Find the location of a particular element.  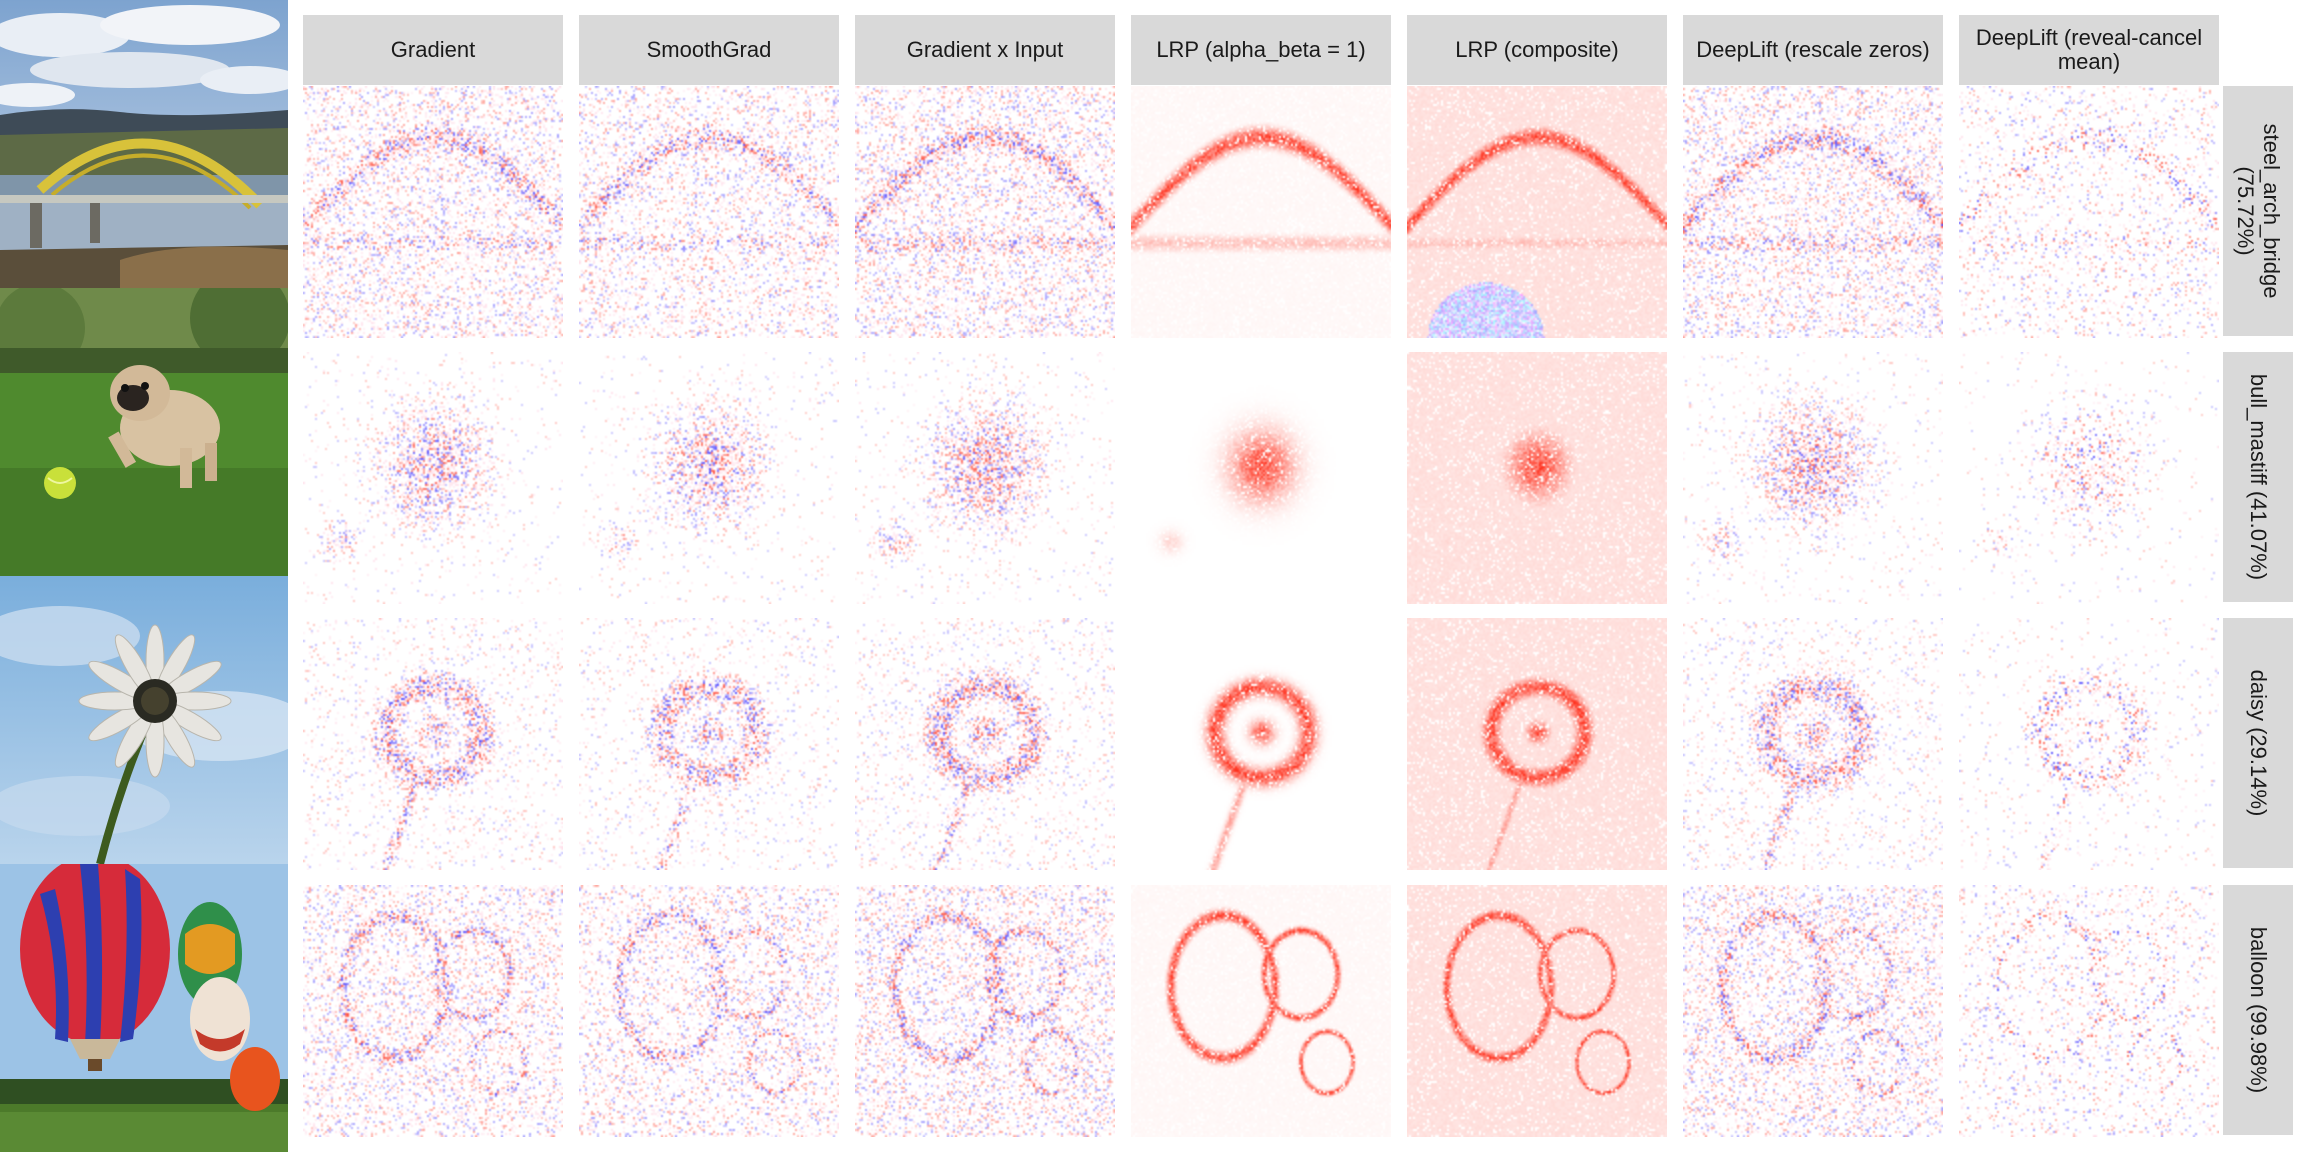

row-label-daisy: daisy (29.14%) is located at coordinates (2258, 743).